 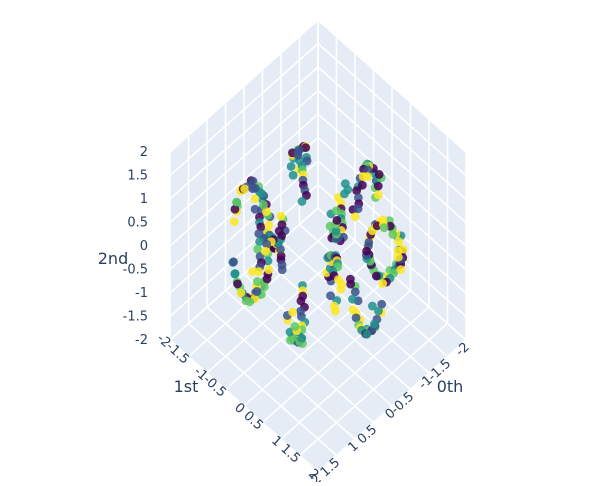 I want to click on z-tick-label: 0, so click(x=144, y=246).